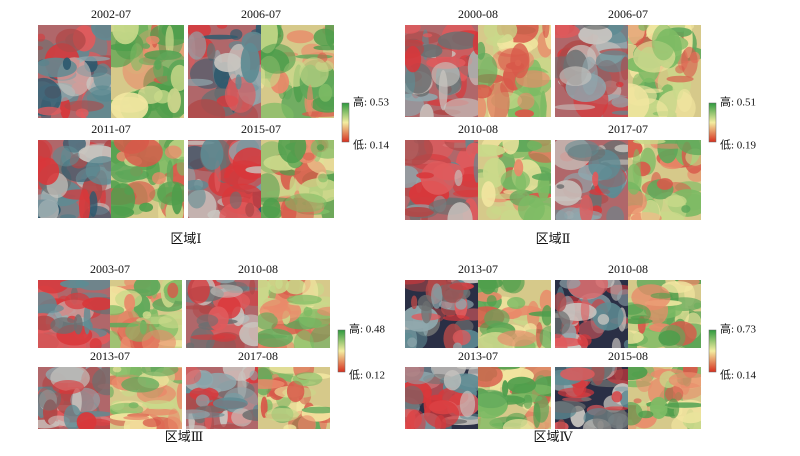 This screenshot has height=456, width=800. Describe the element at coordinates (111, 14) in the screenshot. I see `date-label: 2002-07` at that location.